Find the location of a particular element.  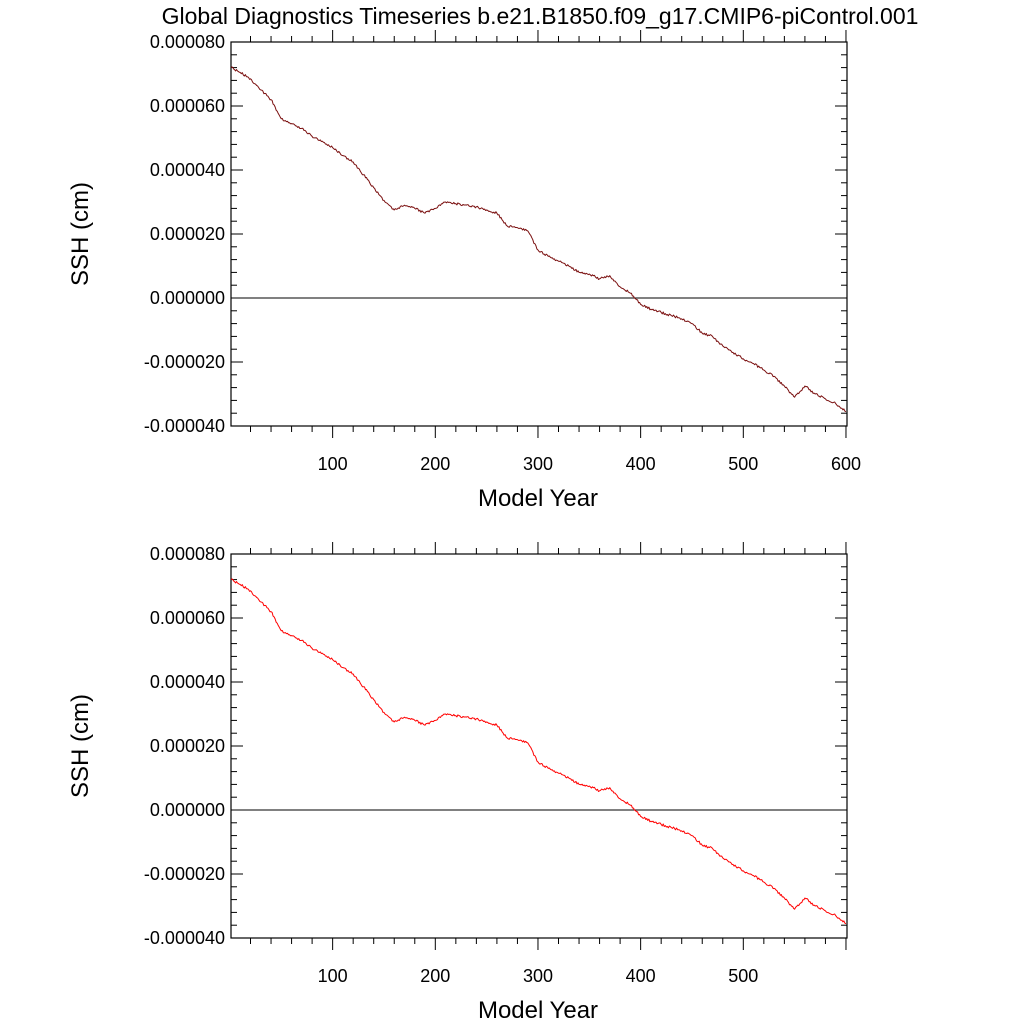

y-axis-title: SSH (cm) is located at coordinates (80, 234).